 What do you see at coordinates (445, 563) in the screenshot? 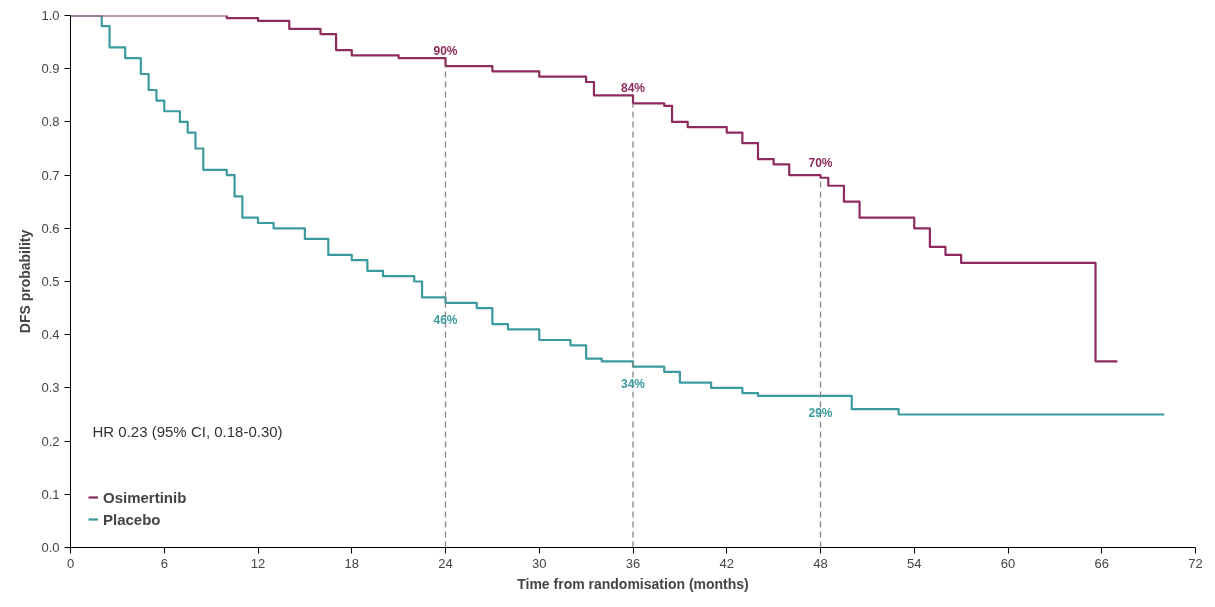
I see `x-tick-label: 24` at bounding box center [445, 563].